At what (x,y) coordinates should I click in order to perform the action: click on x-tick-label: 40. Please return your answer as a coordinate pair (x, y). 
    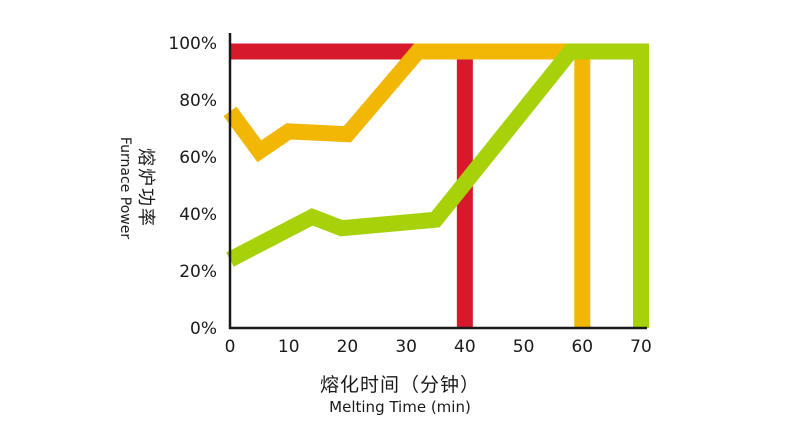
    Looking at the image, I should click on (465, 347).